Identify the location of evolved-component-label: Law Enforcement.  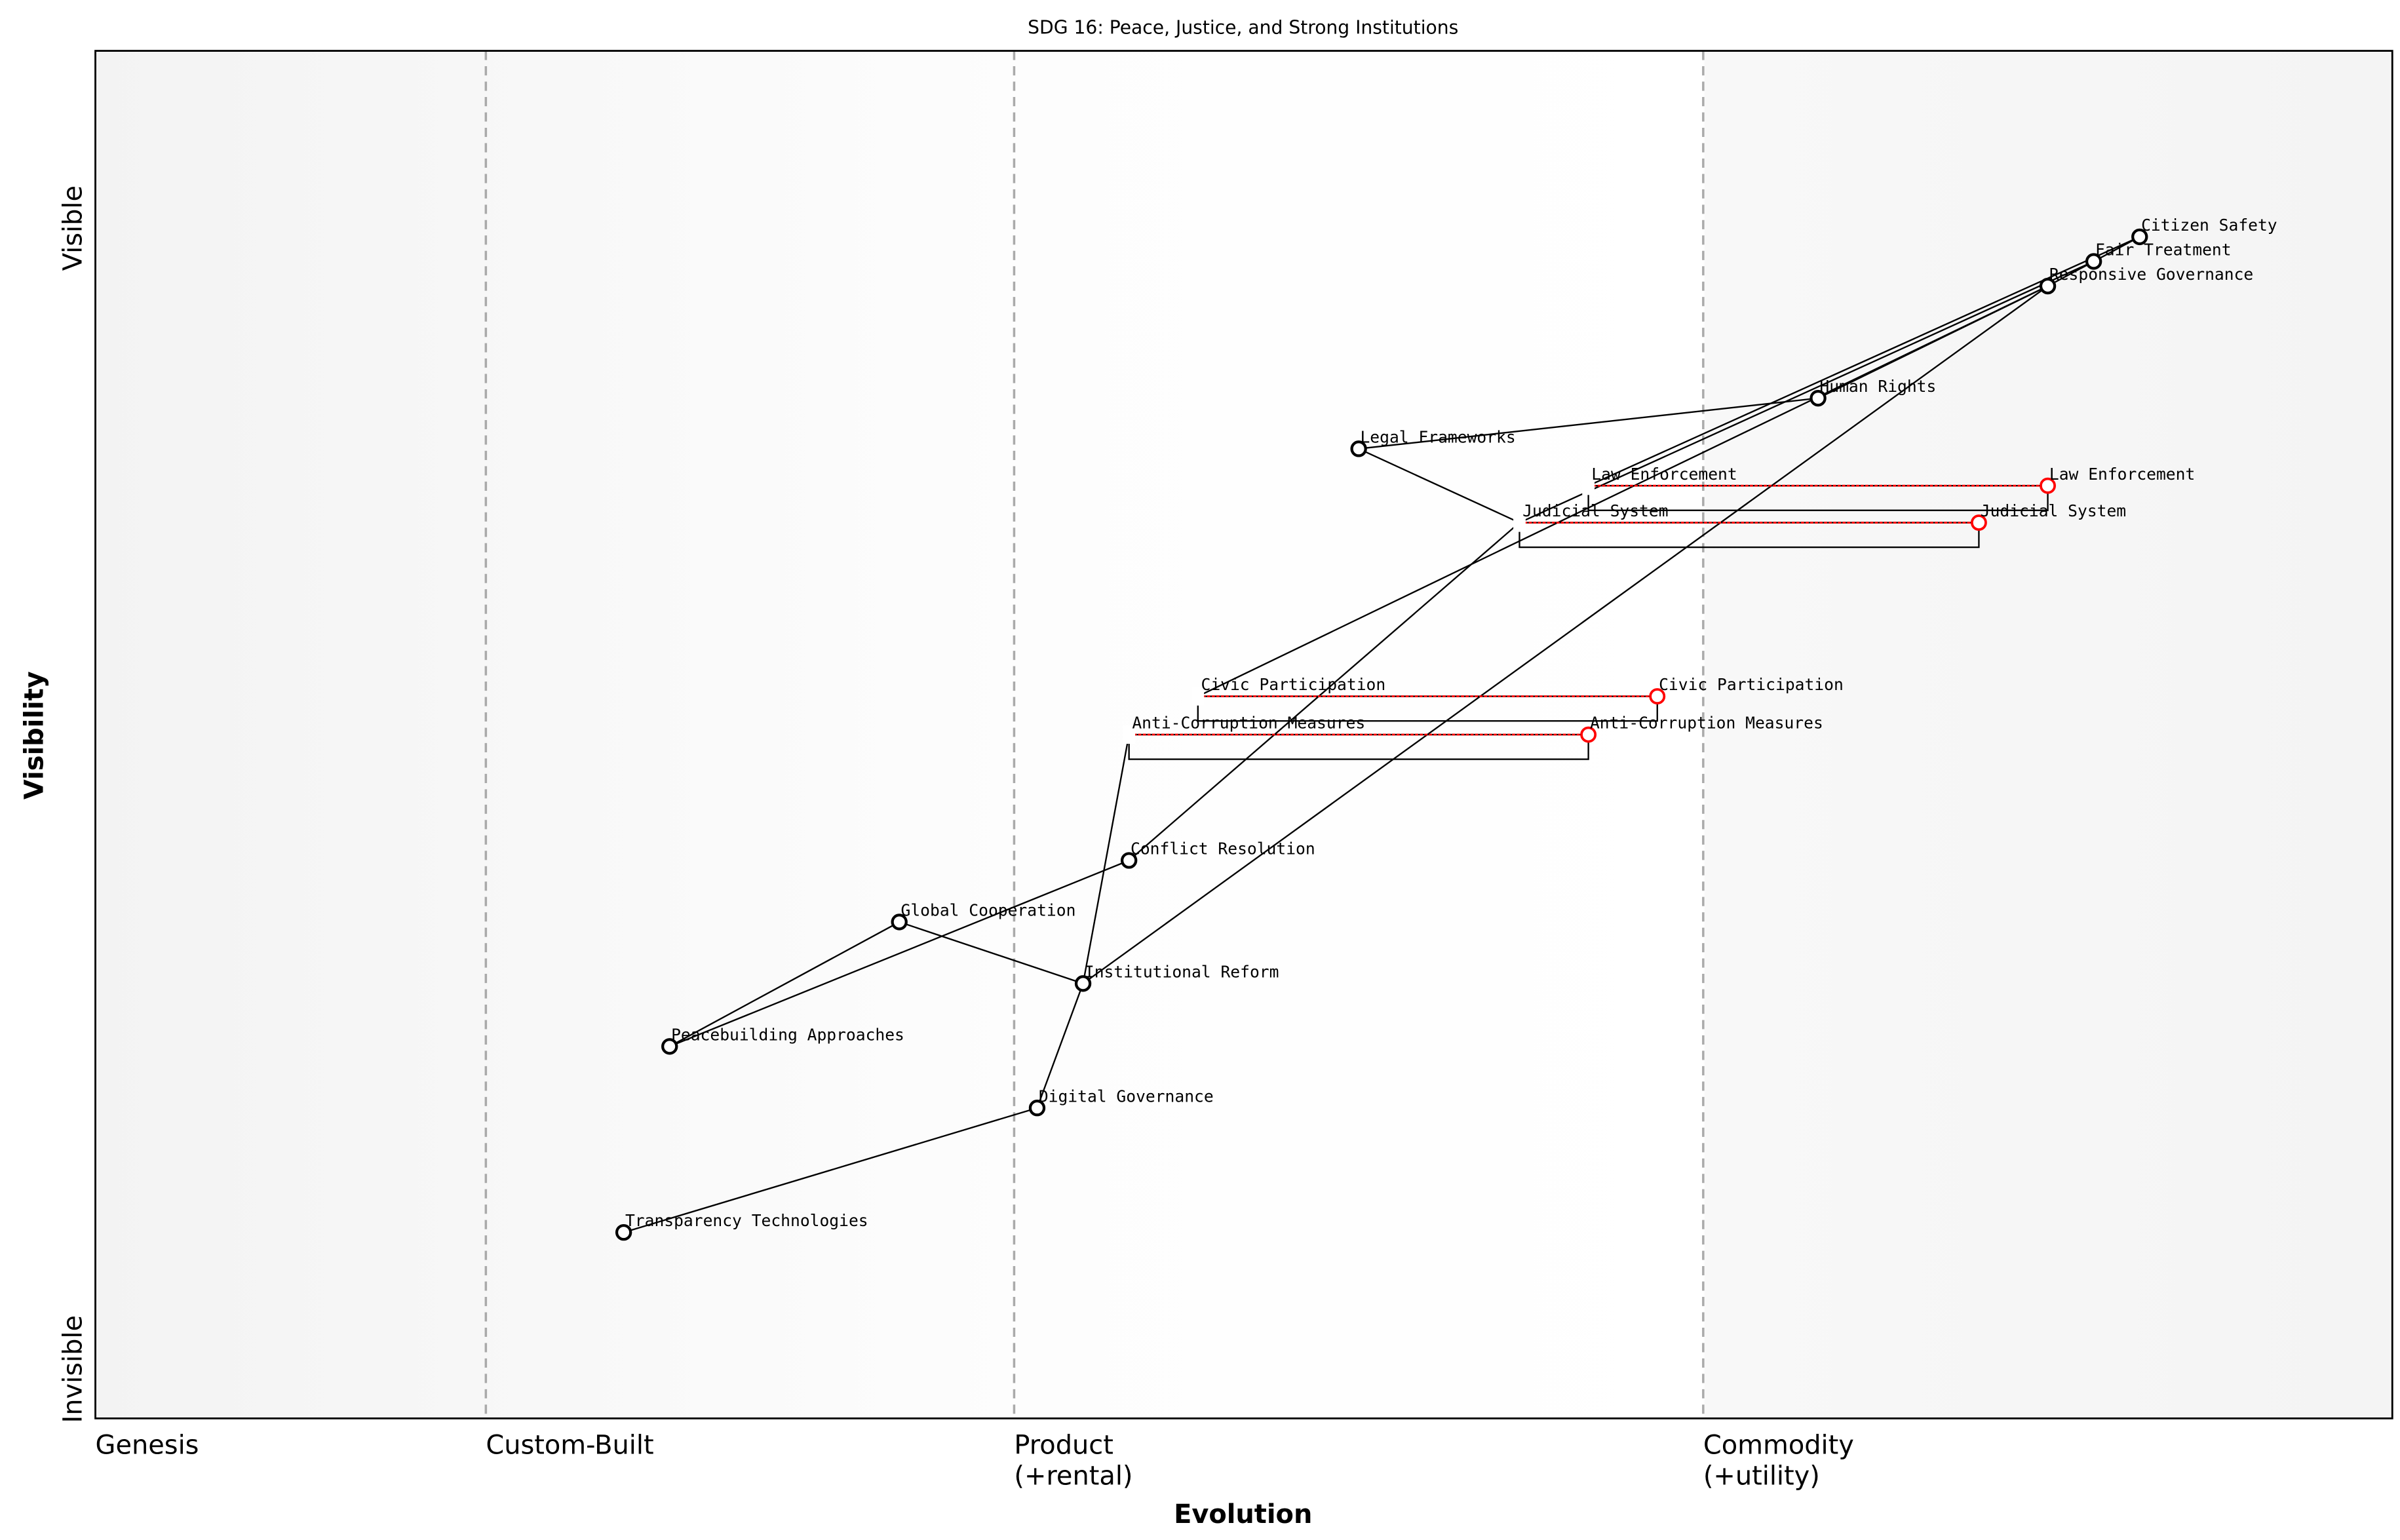
(2122, 474).